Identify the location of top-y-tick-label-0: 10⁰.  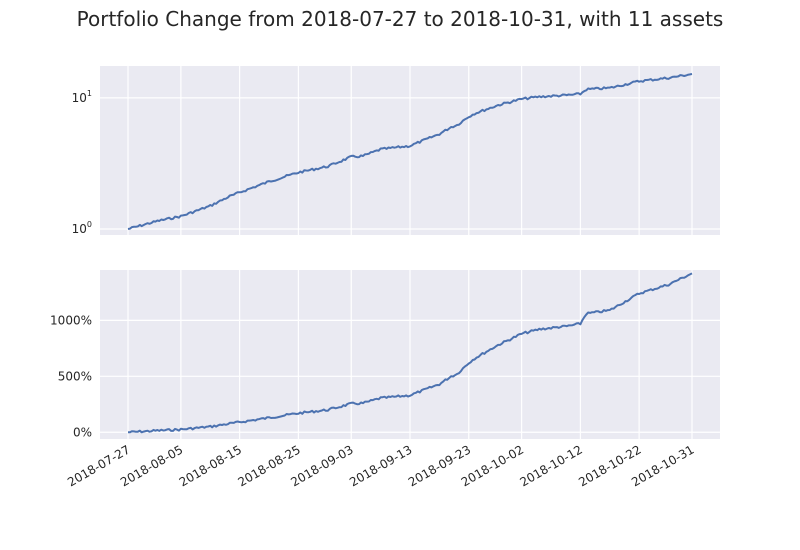
(82, 228).